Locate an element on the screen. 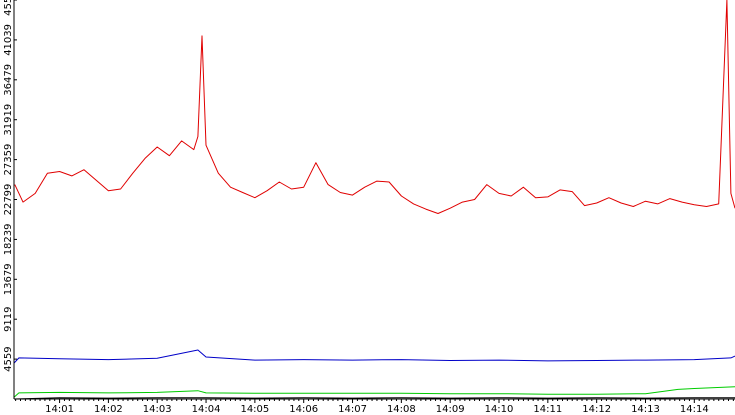 This screenshot has height=415, width=735. y-tick-label: 27359 is located at coordinates (8, 160).